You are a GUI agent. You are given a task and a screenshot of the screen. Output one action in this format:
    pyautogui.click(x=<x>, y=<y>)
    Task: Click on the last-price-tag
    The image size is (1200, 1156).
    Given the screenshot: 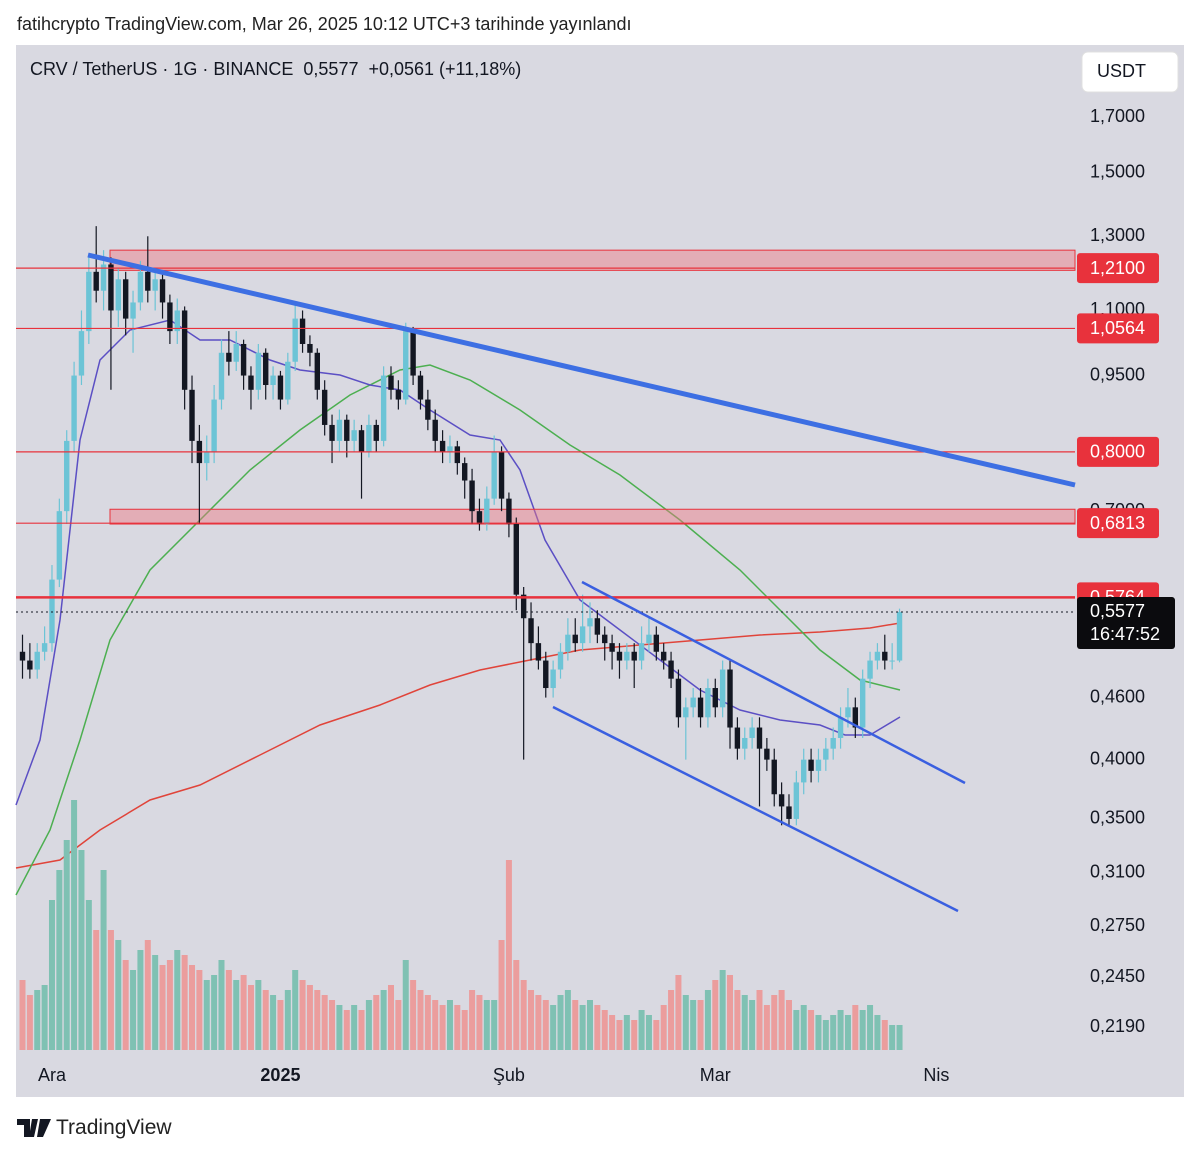 What is the action you would take?
    pyautogui.click(x=1126, y=623)
    